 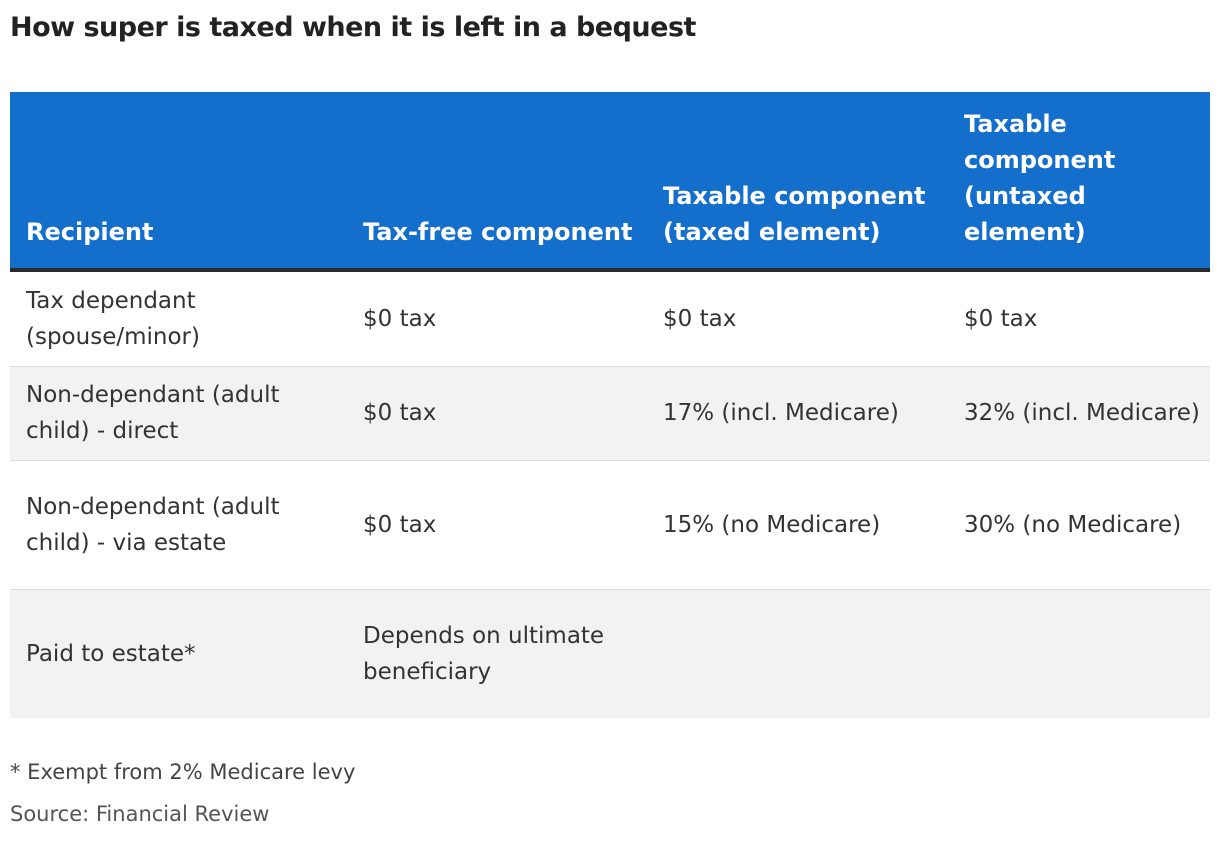 What do you see at coordinates (113, 318) in the screenshot?
I see `cell-recipient: Tax dependant (spouse/minor)` at bounding box center [113, 318].